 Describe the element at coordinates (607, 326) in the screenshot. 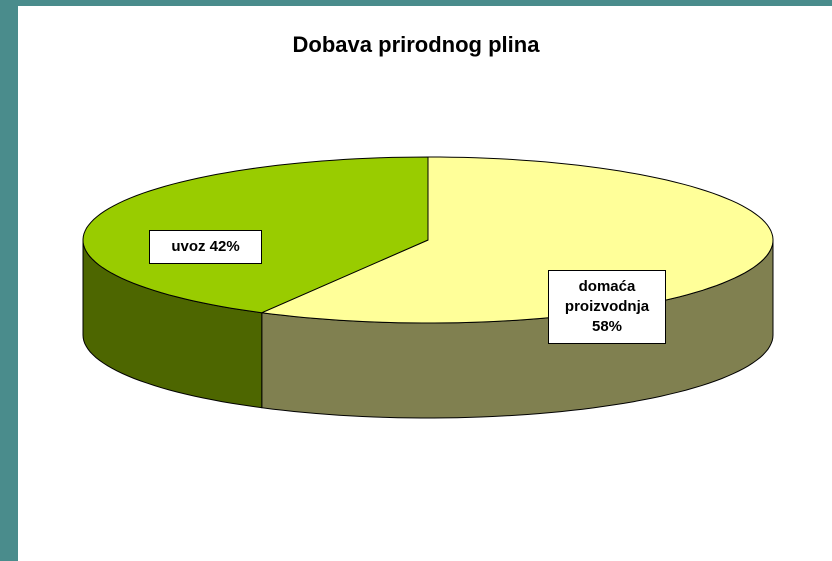

I see `value-label: 58%` at that location.